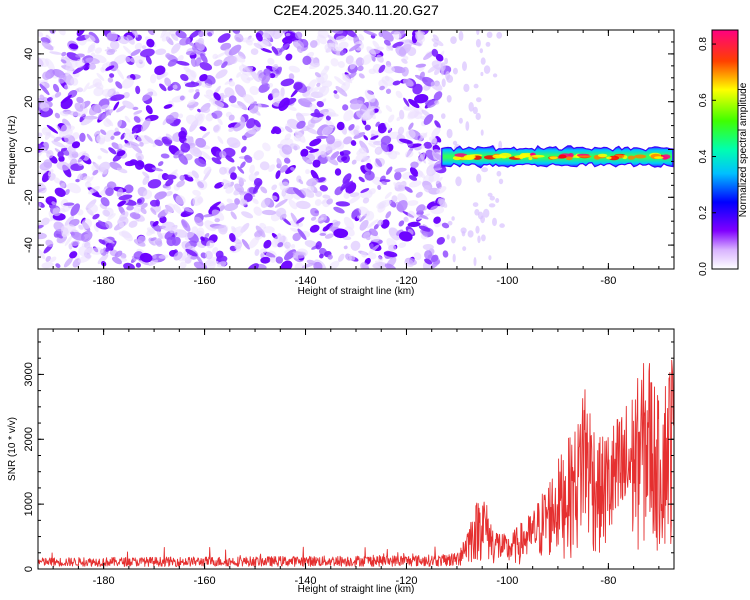 The height and width of the screenshot is (600, 750). What do you see at coordinates (29, 569) in the screenshot?
I see `y-tick-label: 0` at bounding box center [29, 569].